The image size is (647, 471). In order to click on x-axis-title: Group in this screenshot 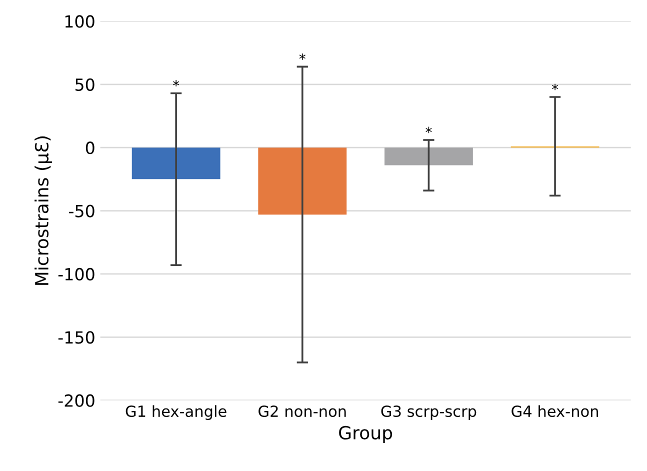, I will do `click(365, 435)`.